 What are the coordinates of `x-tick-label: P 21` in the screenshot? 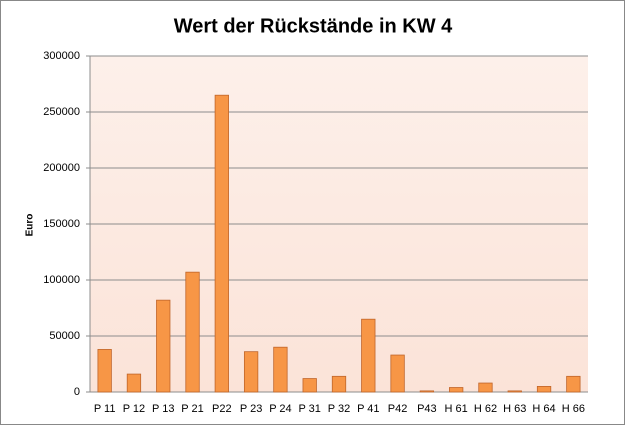 It's located at (192, 409).